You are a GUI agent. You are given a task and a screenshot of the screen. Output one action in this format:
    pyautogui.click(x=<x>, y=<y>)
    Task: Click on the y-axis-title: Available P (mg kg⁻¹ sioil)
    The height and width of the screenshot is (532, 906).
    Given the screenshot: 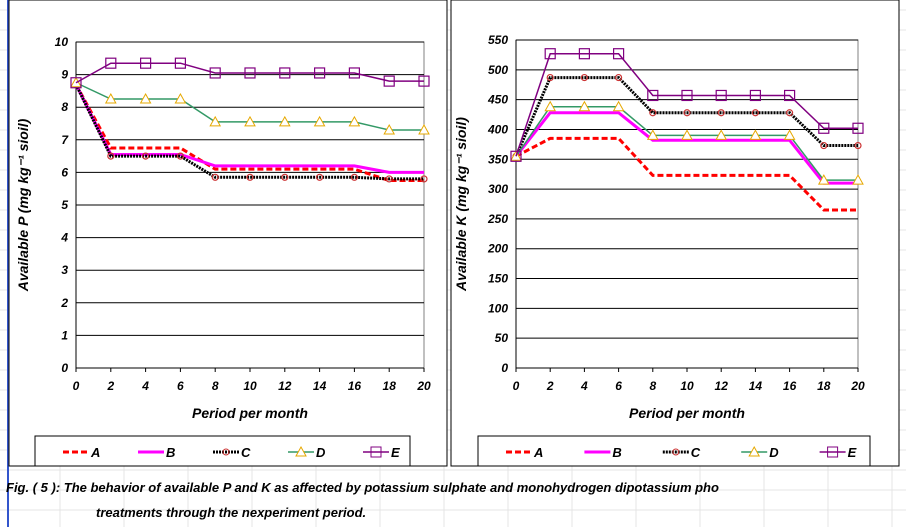 What is the action you would take?
    pyautogui.click(x=23, y=205)
    